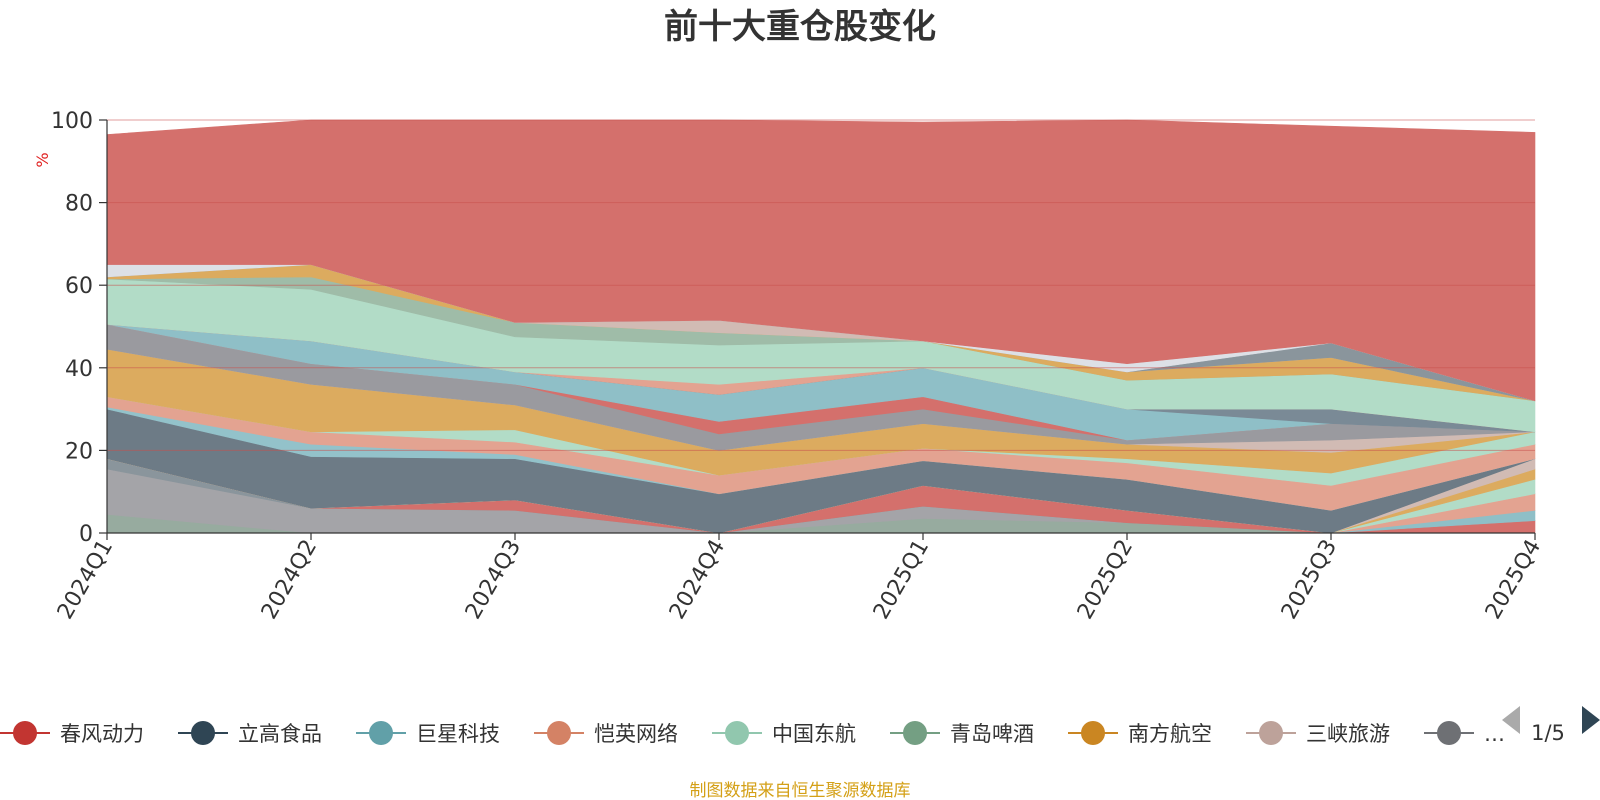 This screenshot has width=1600, height=800. I want to click on y-tick-label-4: 80, so click(79, 204).